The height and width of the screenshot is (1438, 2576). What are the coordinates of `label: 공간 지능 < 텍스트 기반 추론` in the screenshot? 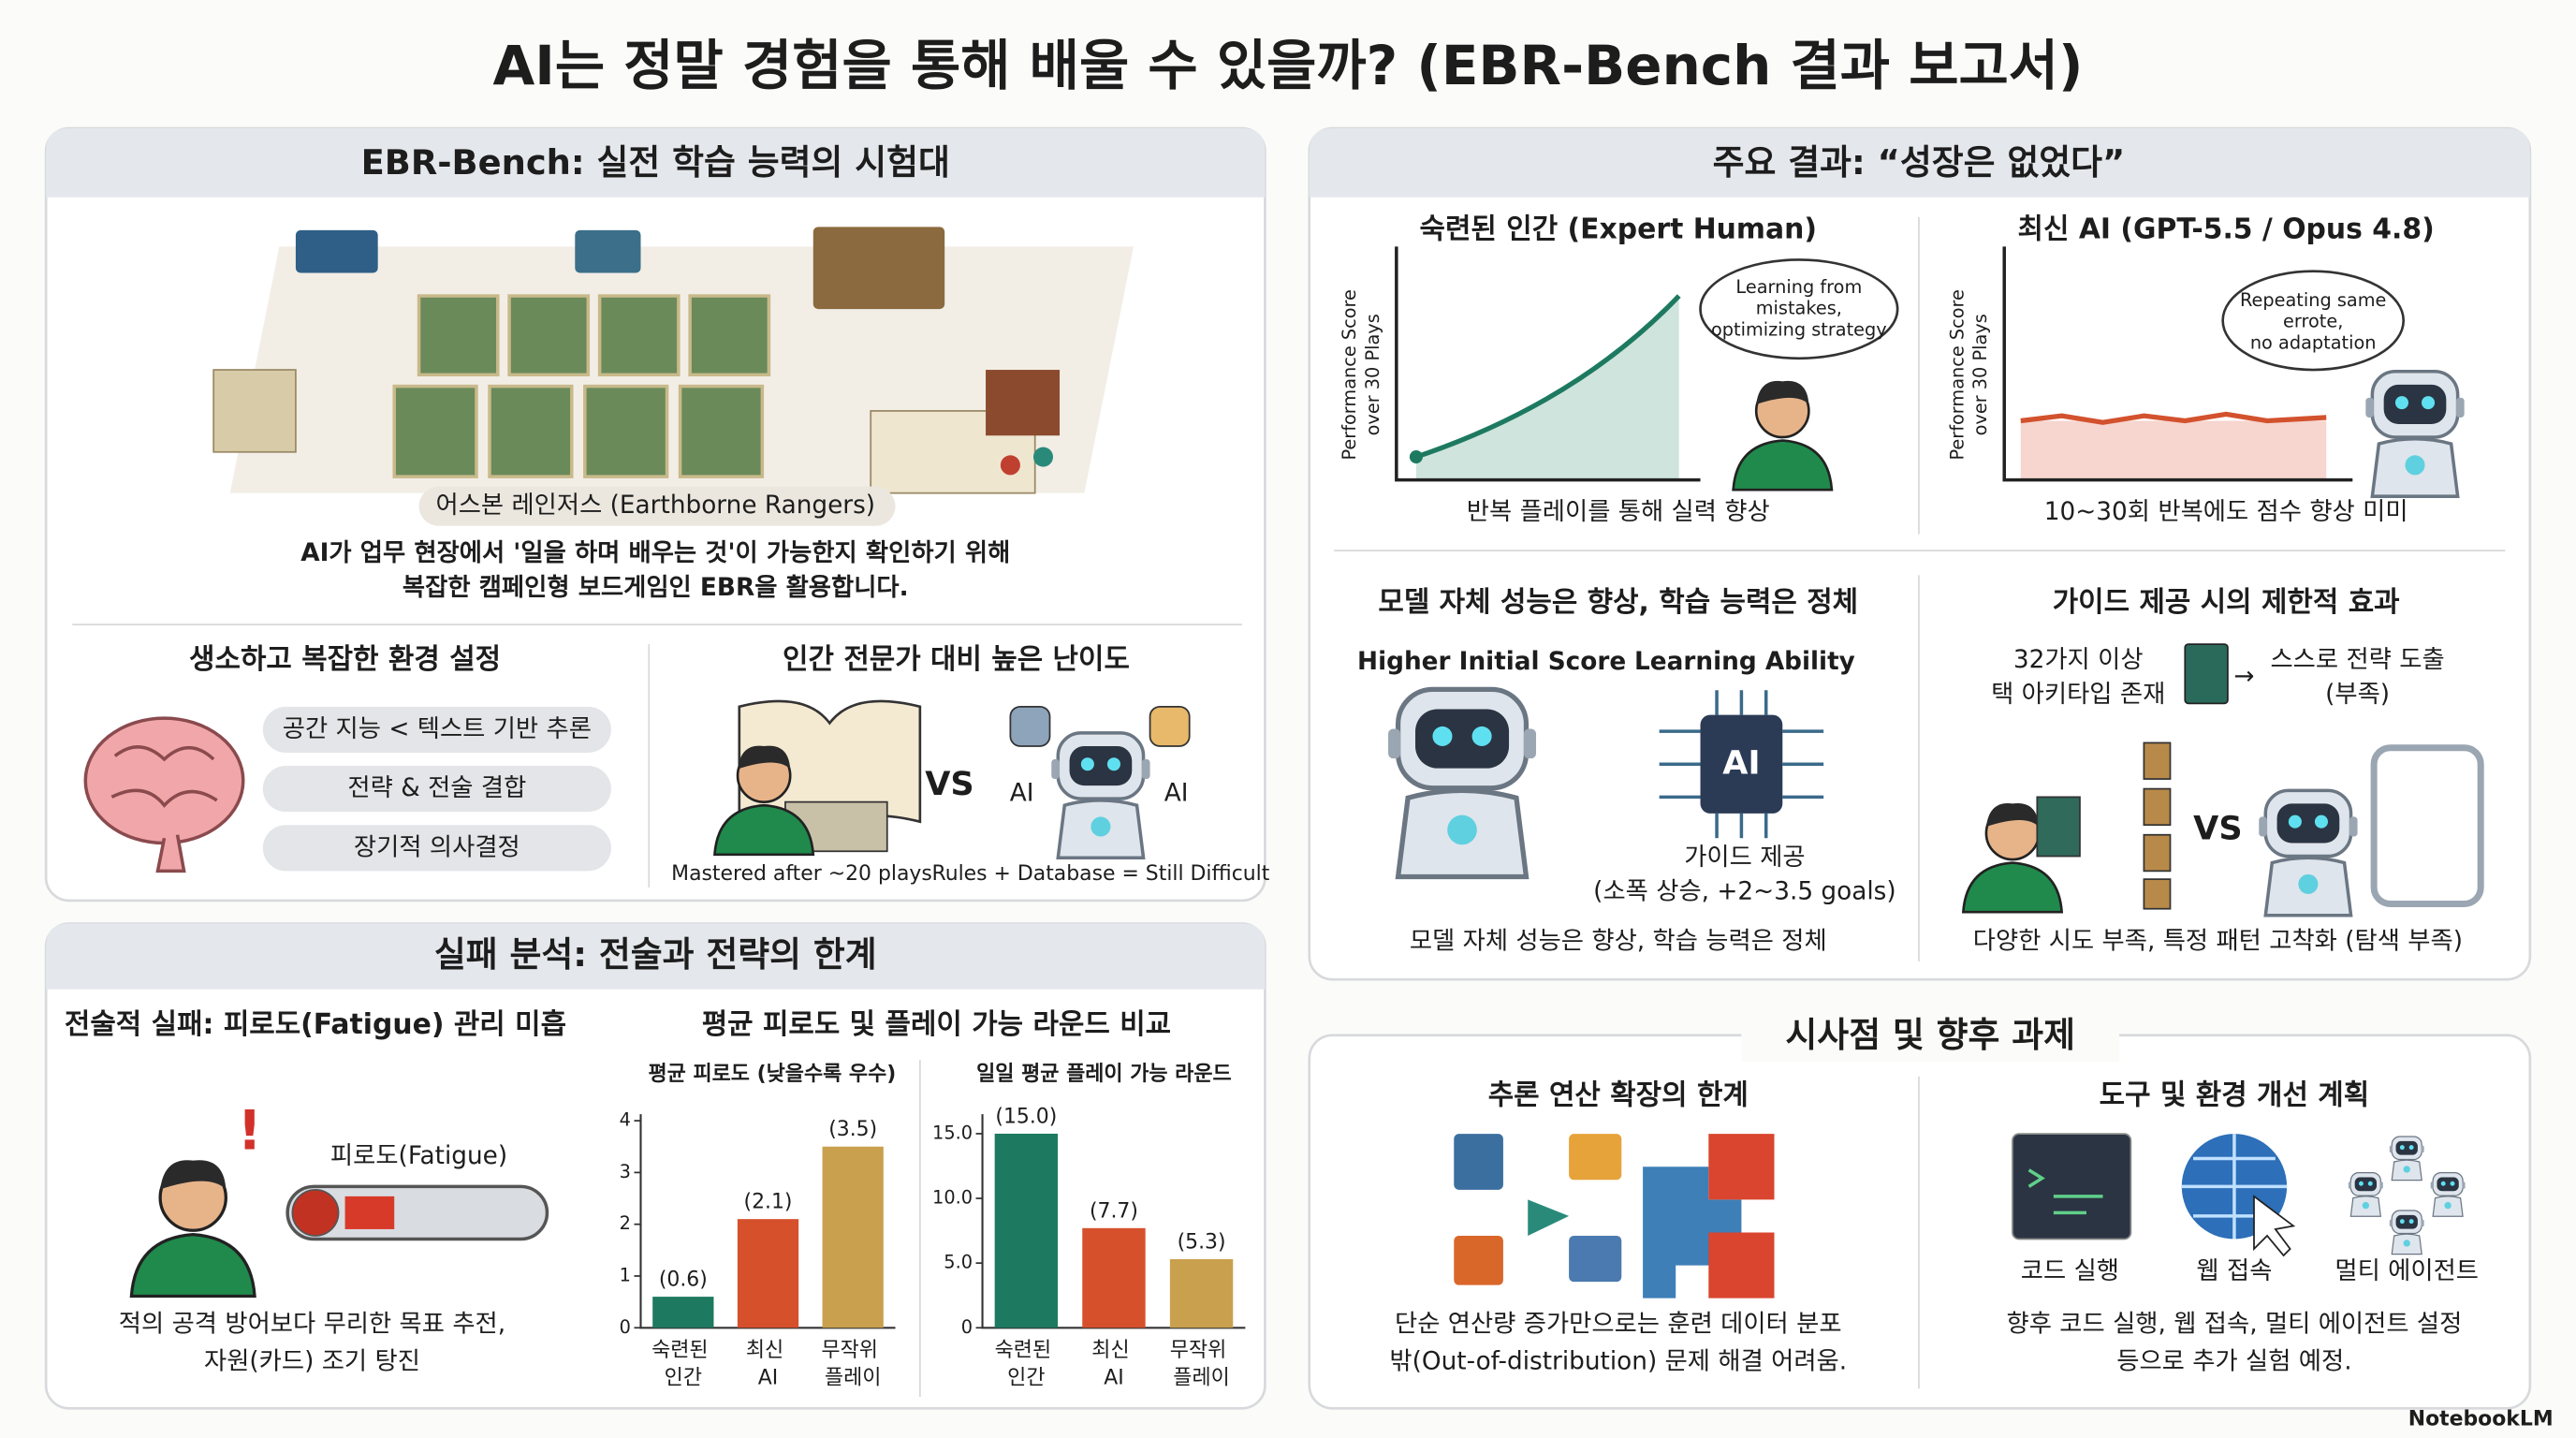 It's located at (438, 729).